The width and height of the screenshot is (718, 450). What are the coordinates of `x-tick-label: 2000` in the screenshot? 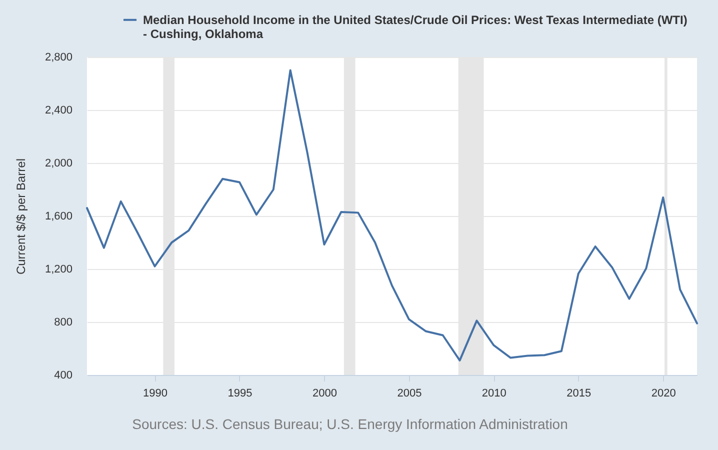 It's located at (324, 394).